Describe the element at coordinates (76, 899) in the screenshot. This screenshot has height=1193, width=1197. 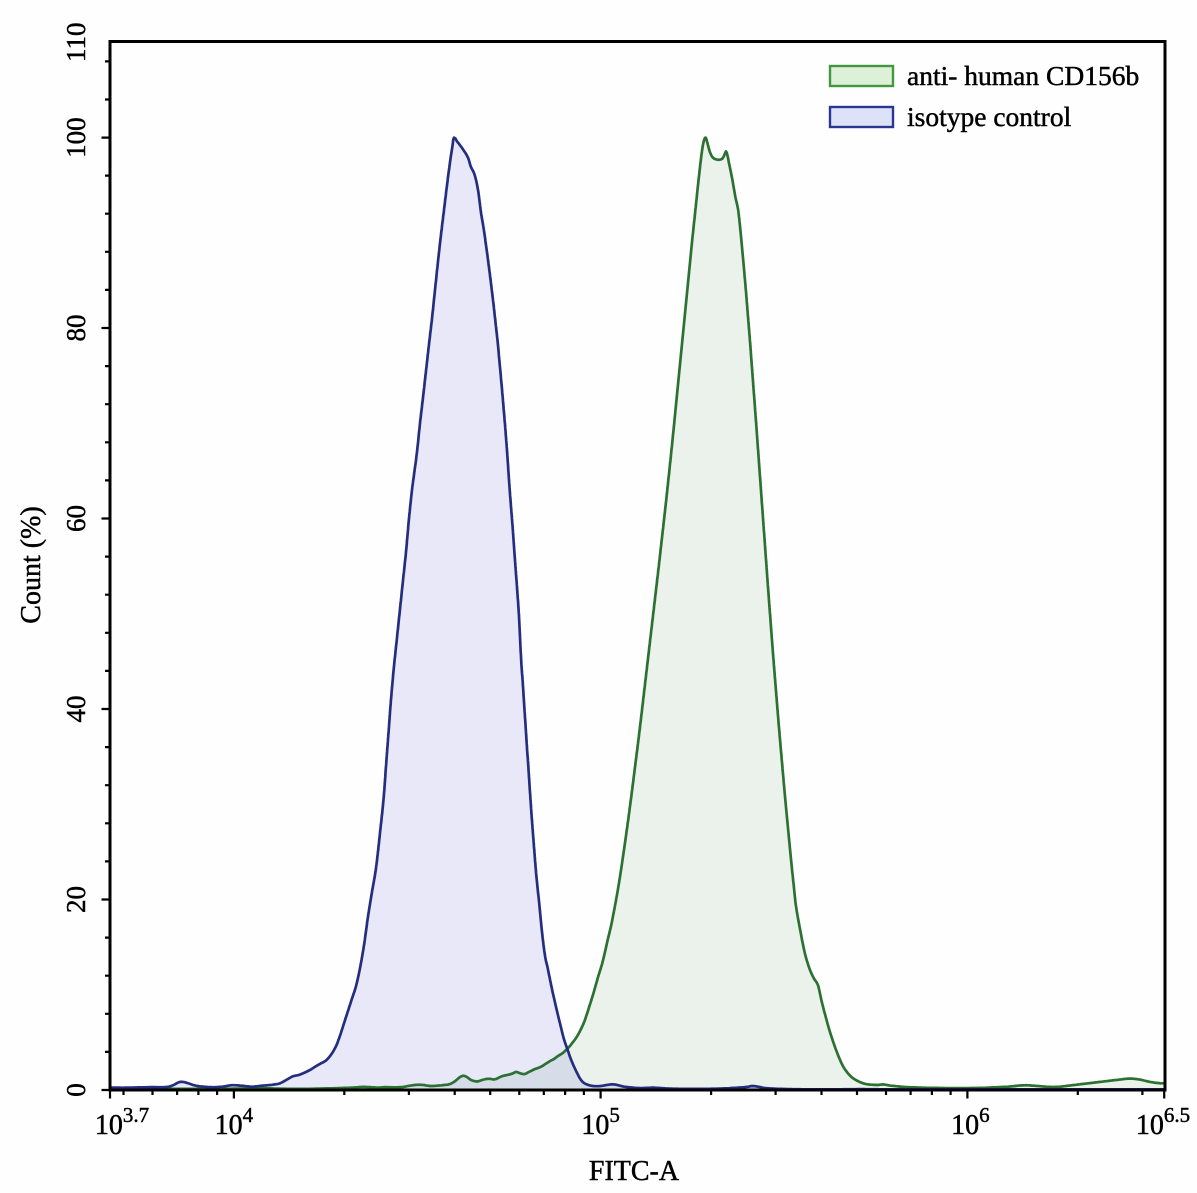
I see `svg-text: 20` at that location.